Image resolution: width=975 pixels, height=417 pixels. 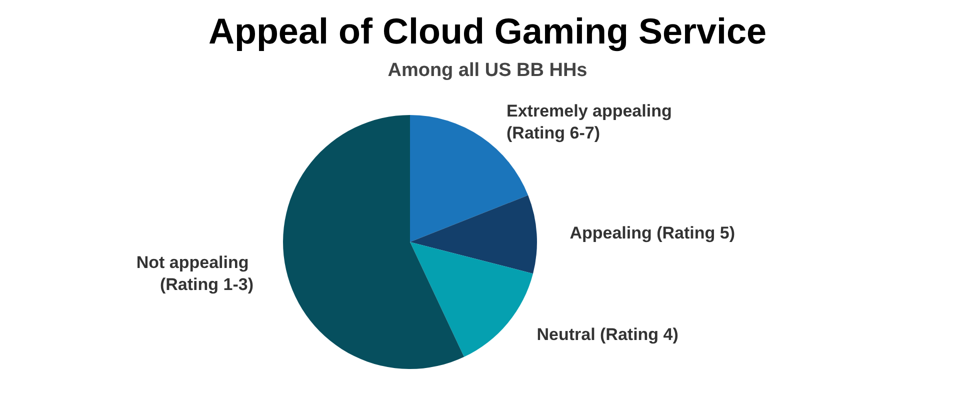 What do you see at coordinates (607, 334) in the screenshot?
I see `slice-label: Neutral (Rating 4)` at bounding box center [607, 334].